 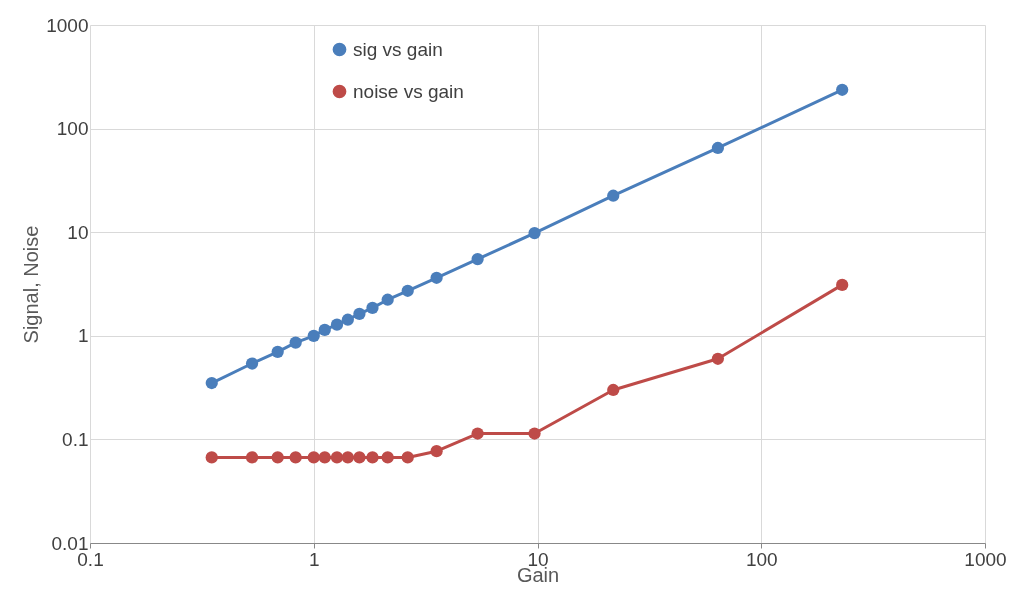 I want to click on y-tick-label: 10, so click(x=78, y=232).